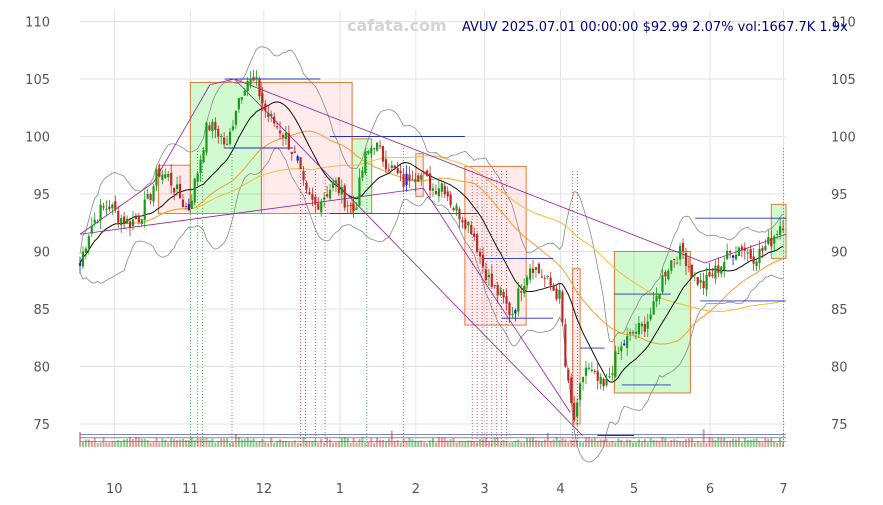 Image resolution: width=883 pixels, height=505 pixels. I want to click on x-tick-label: 4, so click(560, 489).